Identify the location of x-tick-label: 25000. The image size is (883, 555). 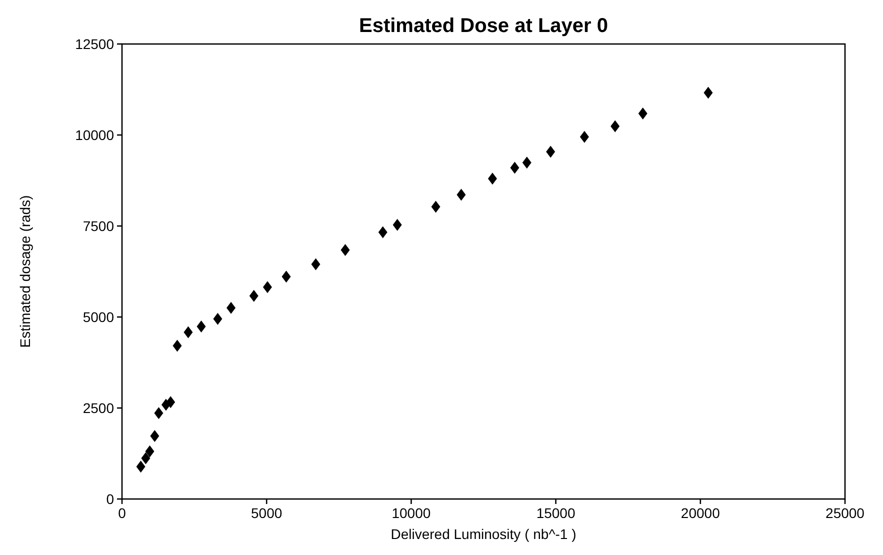
(845, 513).